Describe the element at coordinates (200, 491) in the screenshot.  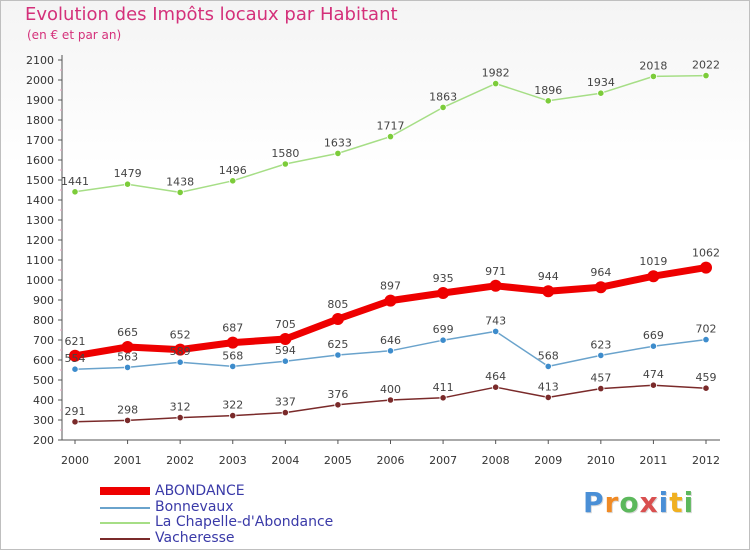
I see `legend-label-abondance: ABONDANCE` at that location.